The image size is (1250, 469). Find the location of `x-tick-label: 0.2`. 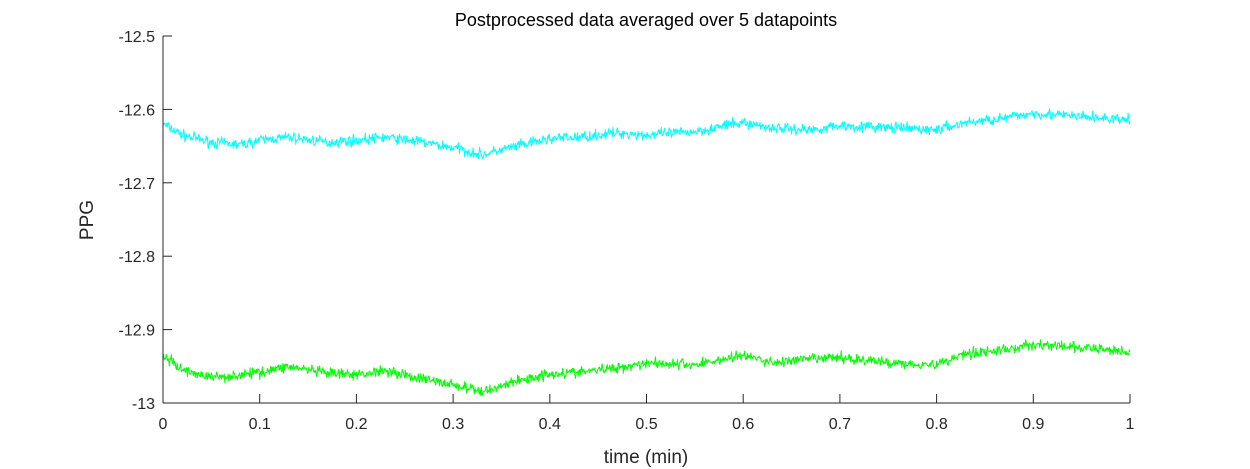

x-tick-label: 0.2 is located at coordinates (356, 424).